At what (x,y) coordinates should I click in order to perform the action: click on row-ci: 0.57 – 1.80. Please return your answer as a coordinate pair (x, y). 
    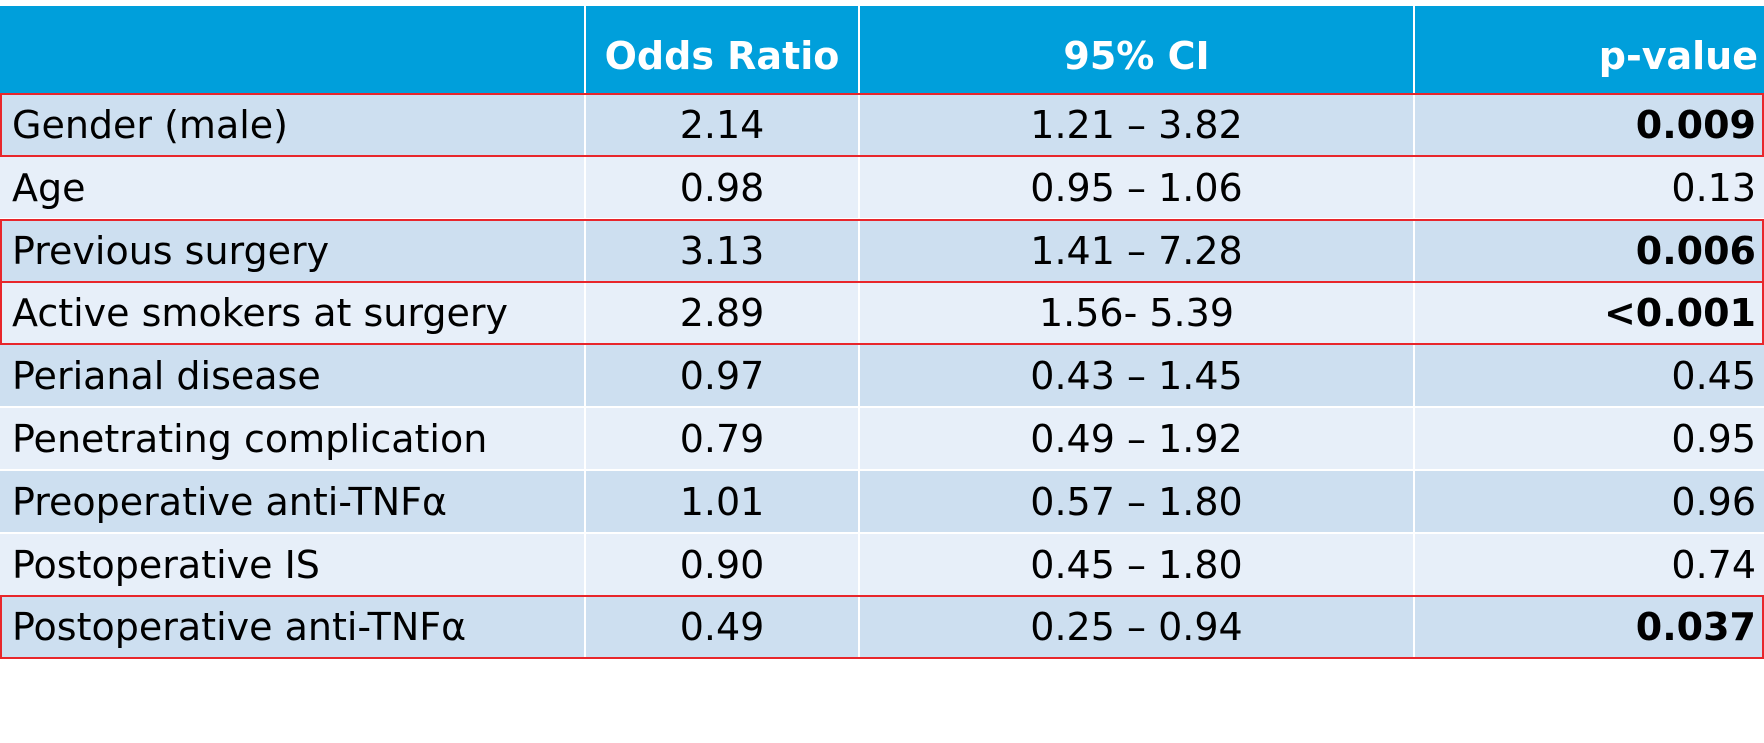
    Looking at the image, I should click on (1136, 501).